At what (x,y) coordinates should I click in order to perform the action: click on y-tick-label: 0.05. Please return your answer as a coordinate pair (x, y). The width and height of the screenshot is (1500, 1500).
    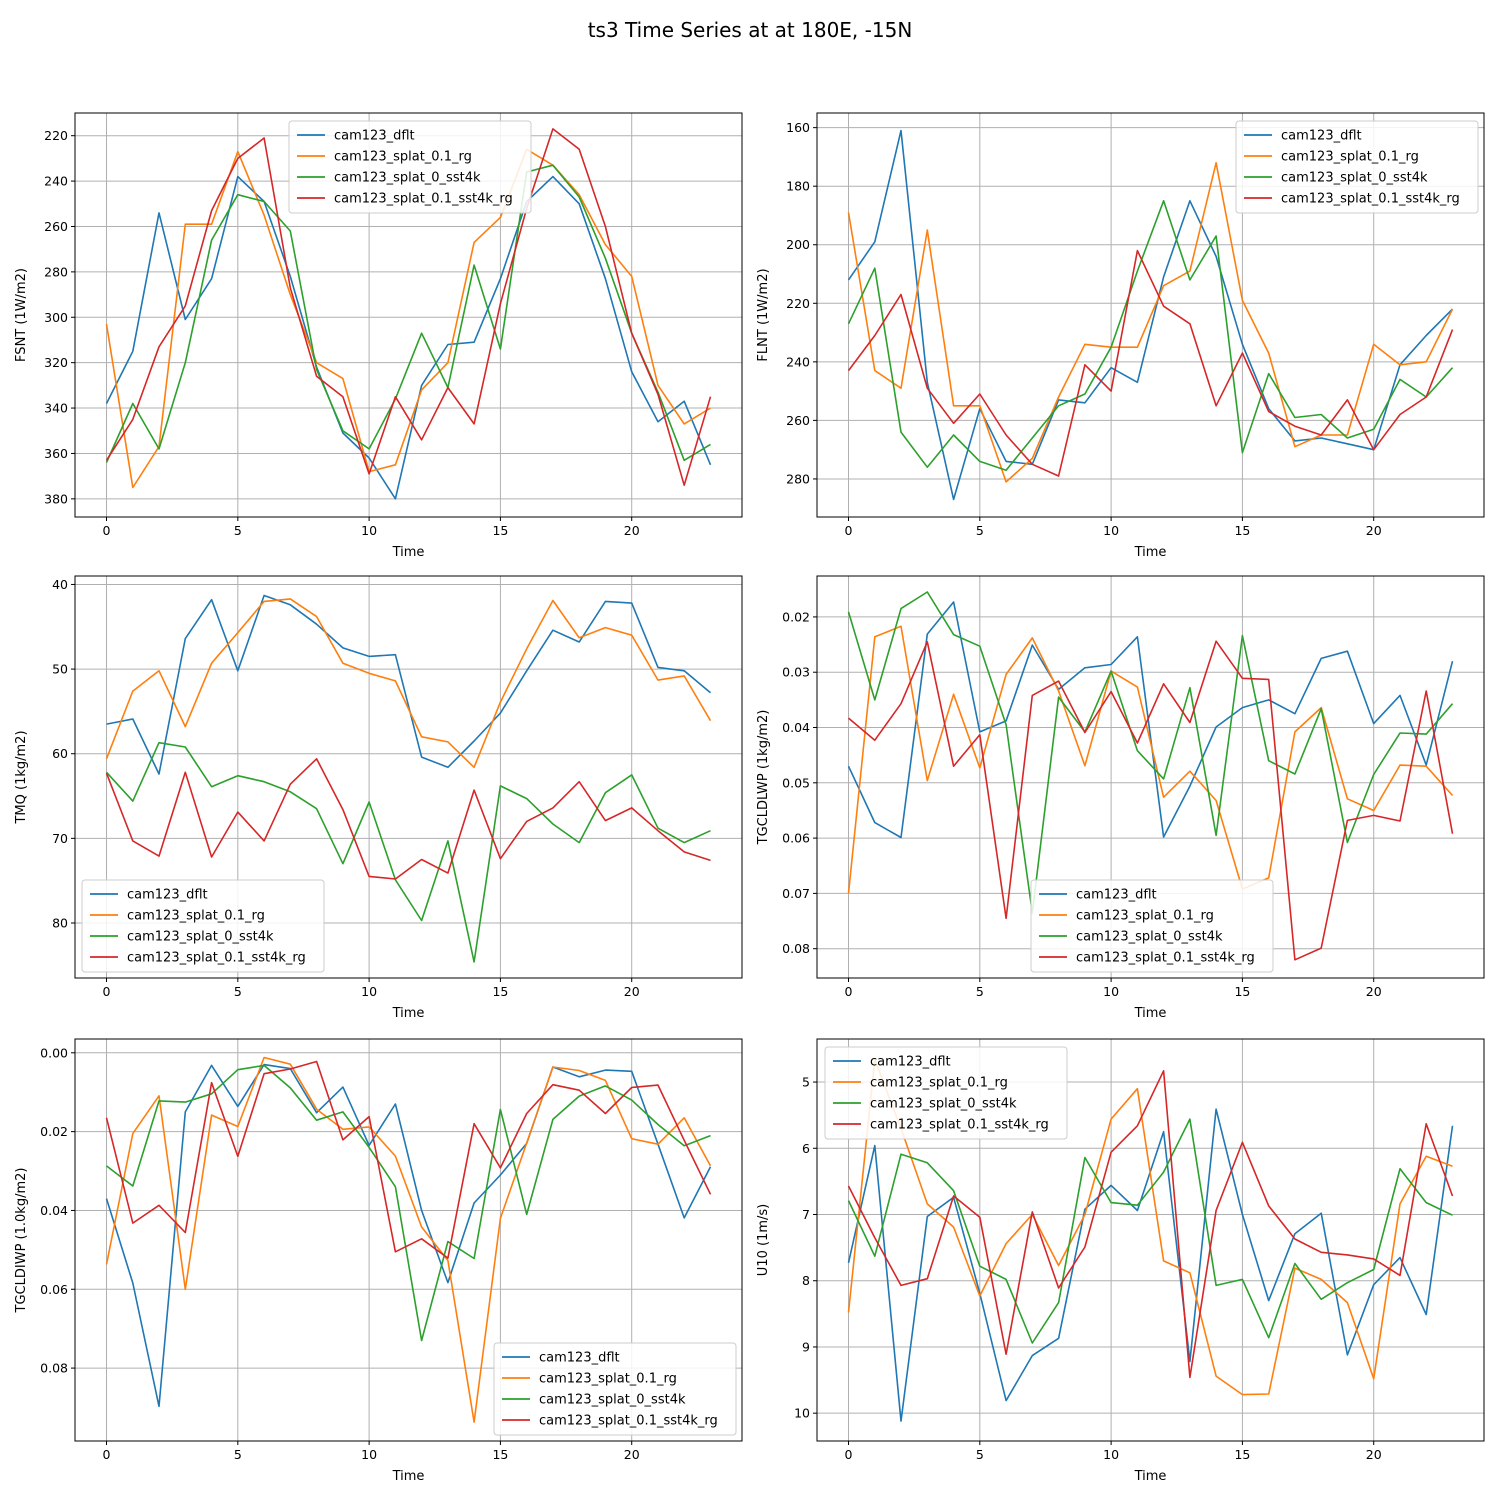
    Looking at the image, I should click on (796, 782).